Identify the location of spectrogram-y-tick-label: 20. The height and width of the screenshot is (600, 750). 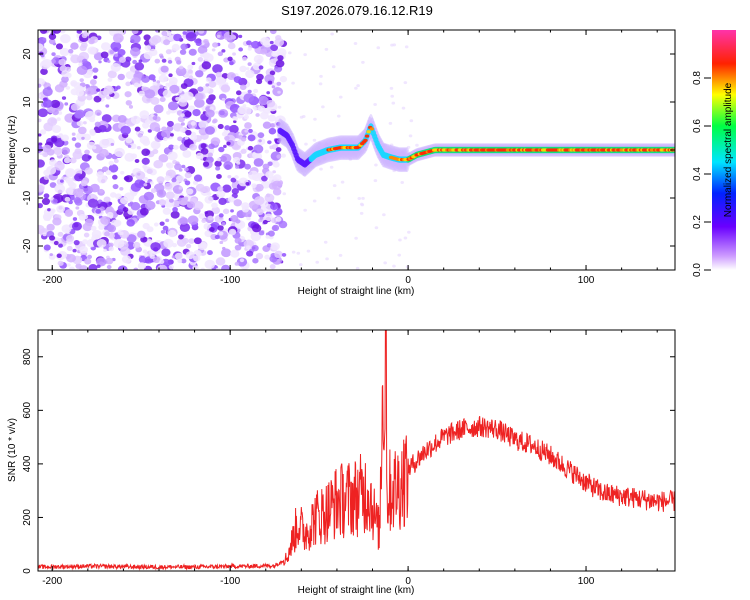
(27, 54).